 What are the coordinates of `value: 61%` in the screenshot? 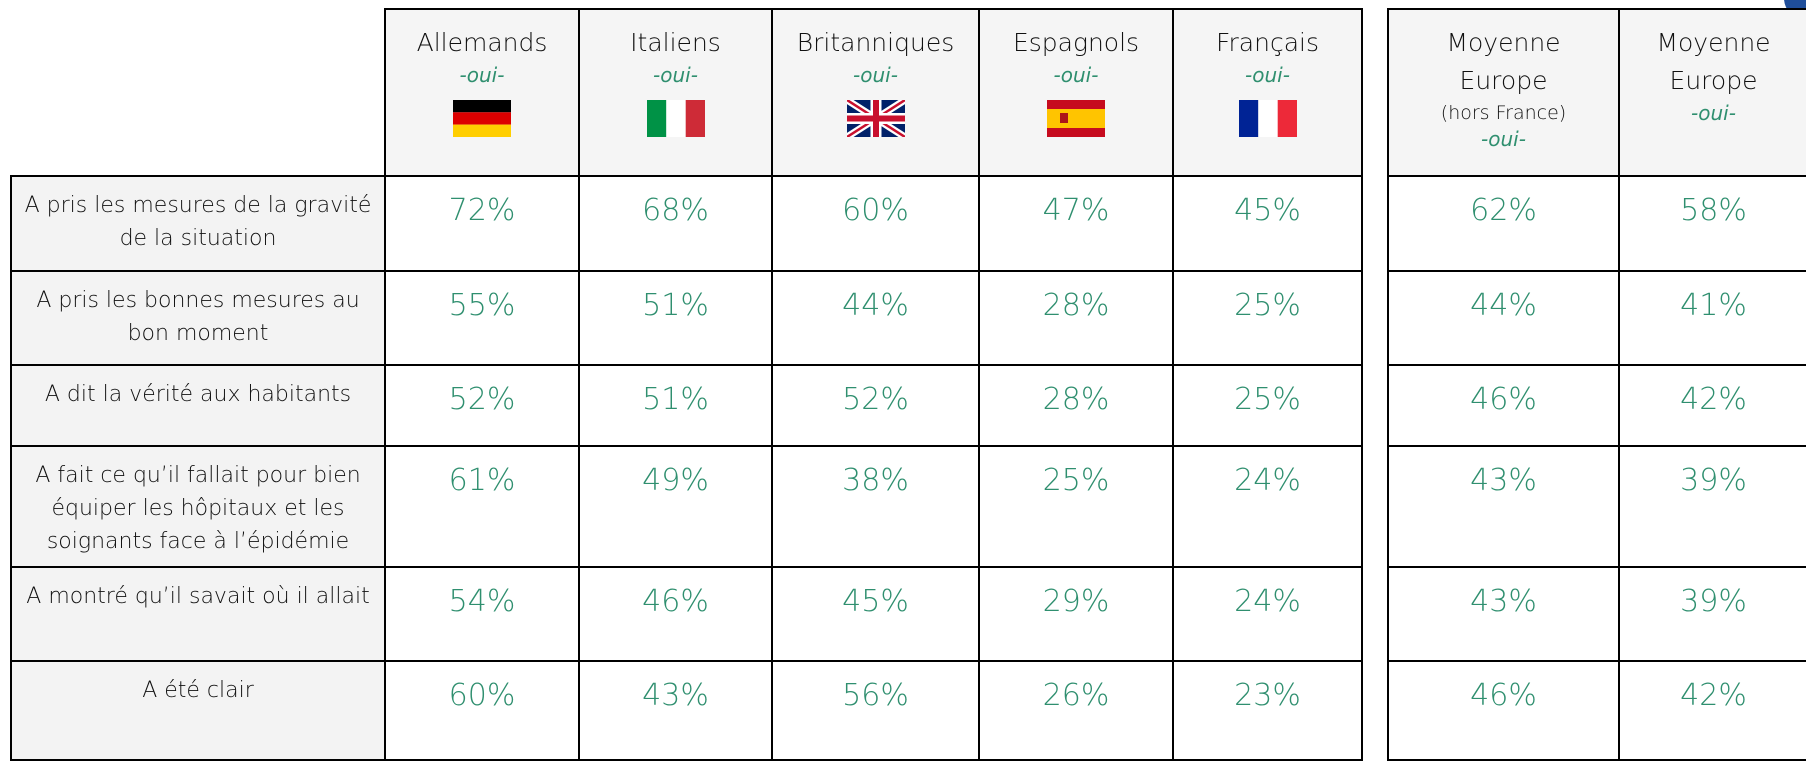 It's located at (482, 480).